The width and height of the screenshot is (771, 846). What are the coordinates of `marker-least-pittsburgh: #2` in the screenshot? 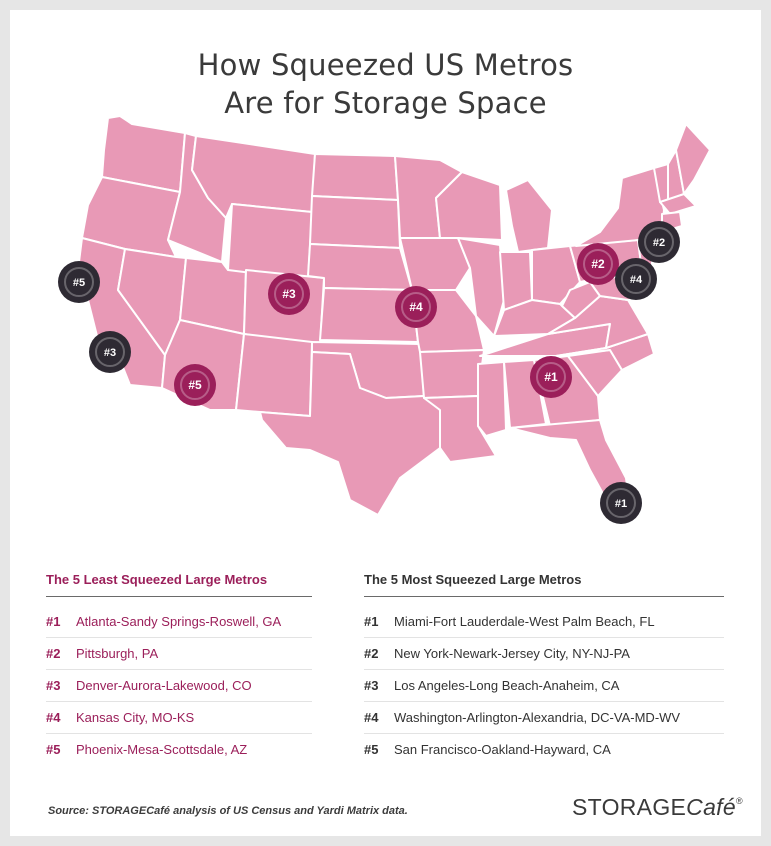 It's located at (598, 264).